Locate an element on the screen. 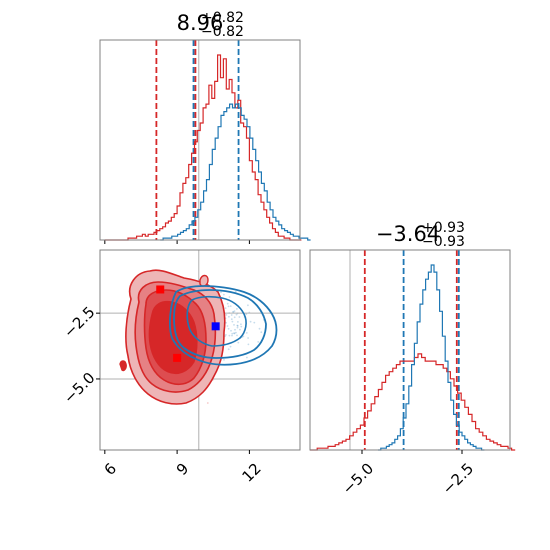  joint-frame is located at coordinates (200, 350).